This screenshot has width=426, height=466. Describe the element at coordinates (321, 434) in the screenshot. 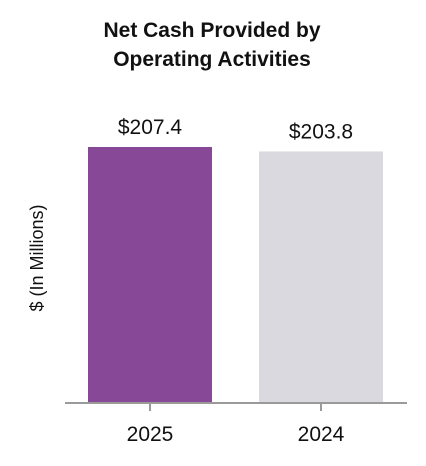

I see `x-tick-label-2024: 2024` at that location.